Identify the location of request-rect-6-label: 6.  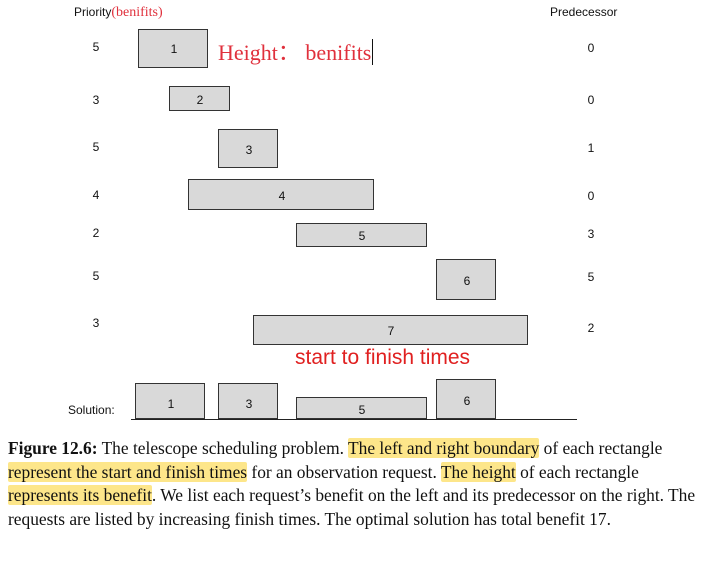
(467, 281).